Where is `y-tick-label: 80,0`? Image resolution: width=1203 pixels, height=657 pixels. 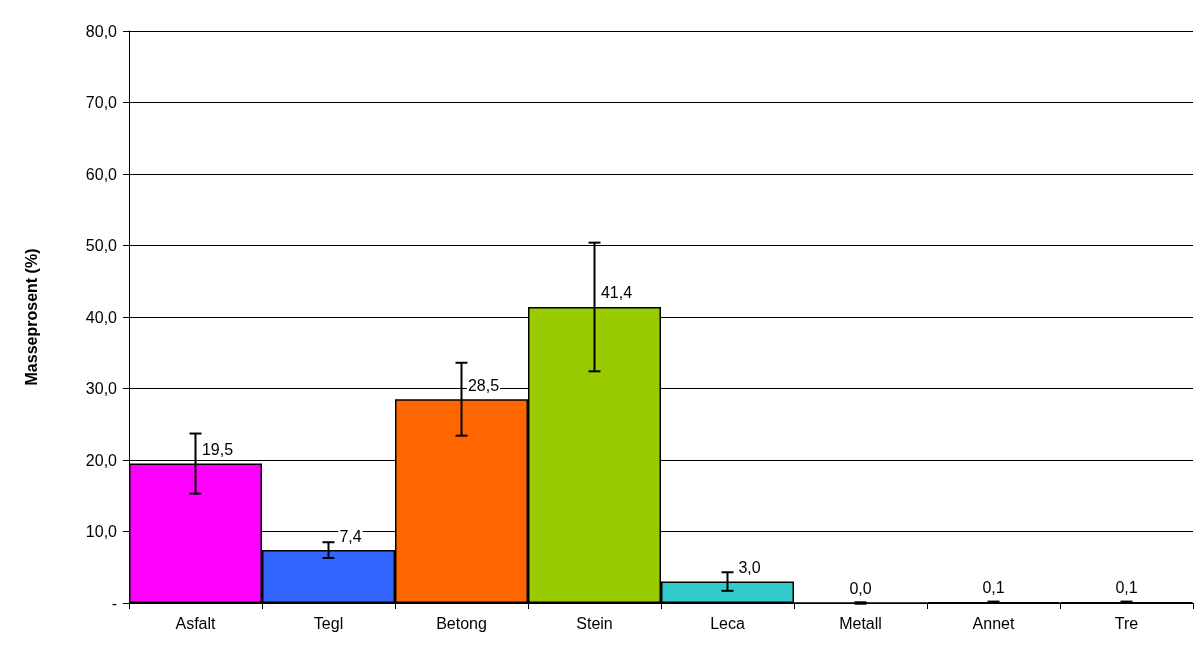
y-tick-label: 80,0 is located at coordinates (101, 31).